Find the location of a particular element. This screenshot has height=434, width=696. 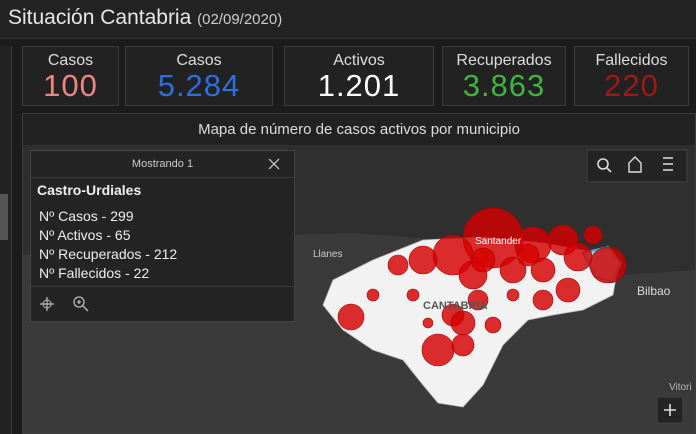

header: Situación Cantabria (02/09/2020) is located at coordinates (348, 19).